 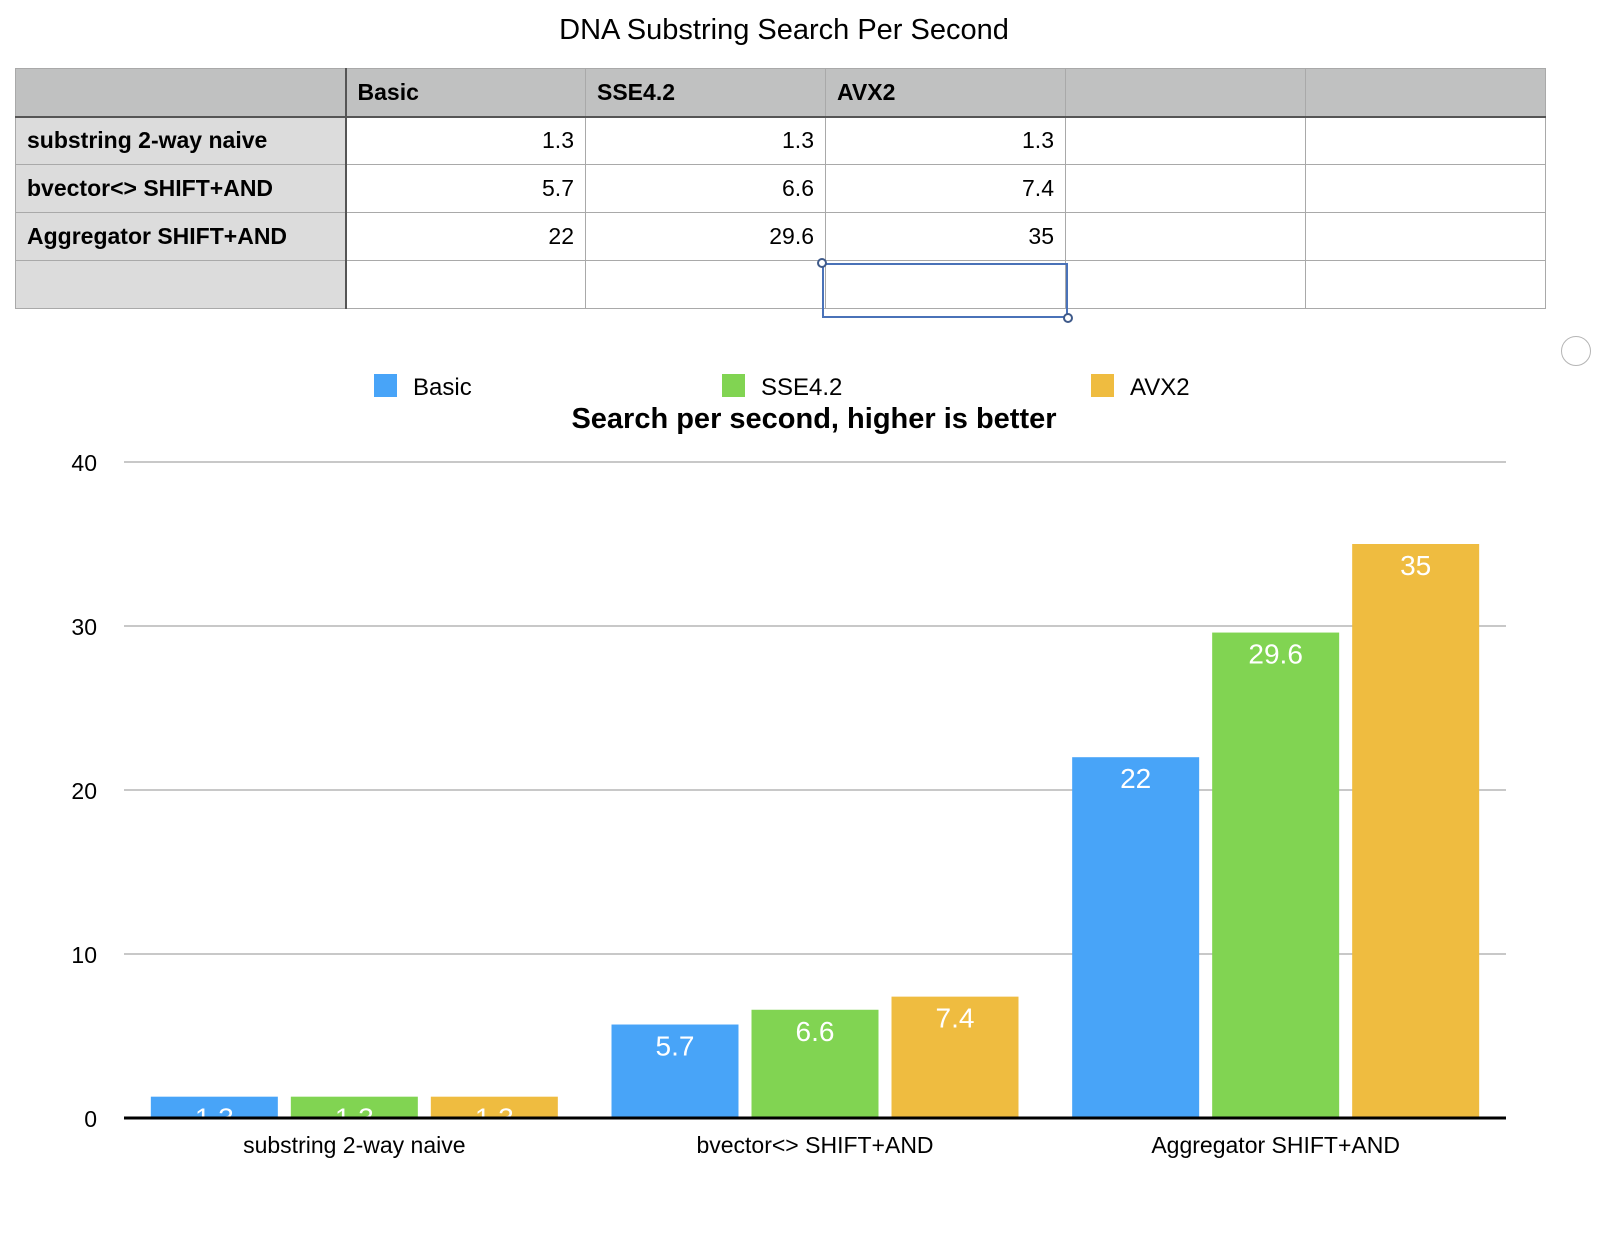 What do you see at coordinates (181, 93) in the screenshot?
I see `header-corner-cell` at bounding box center [181, 93].